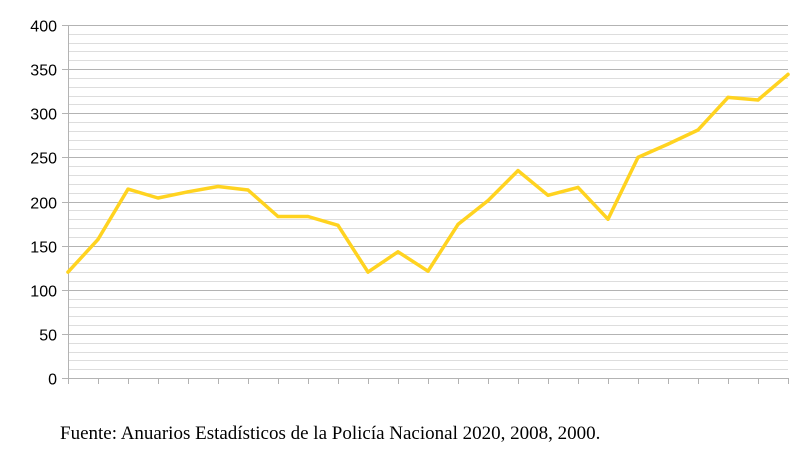 The image size is (809, 455). I want to click on y-tick-label: 100, so click(43, 292).